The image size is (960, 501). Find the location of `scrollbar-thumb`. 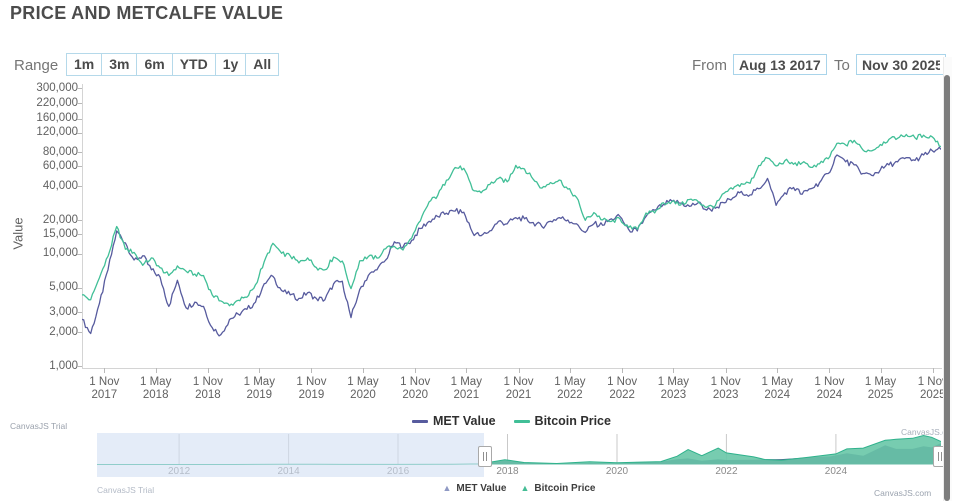

scrollbar-thumb is located at coordinates (947, 288).